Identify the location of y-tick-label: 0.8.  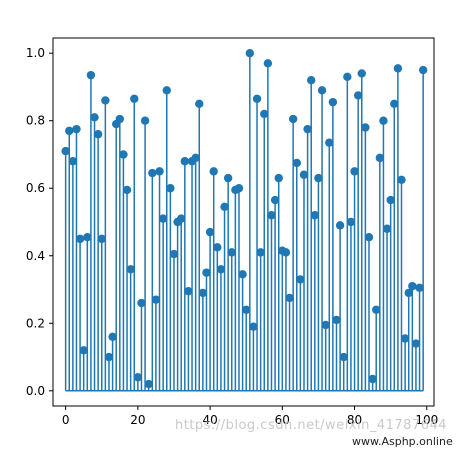
(35, 121).